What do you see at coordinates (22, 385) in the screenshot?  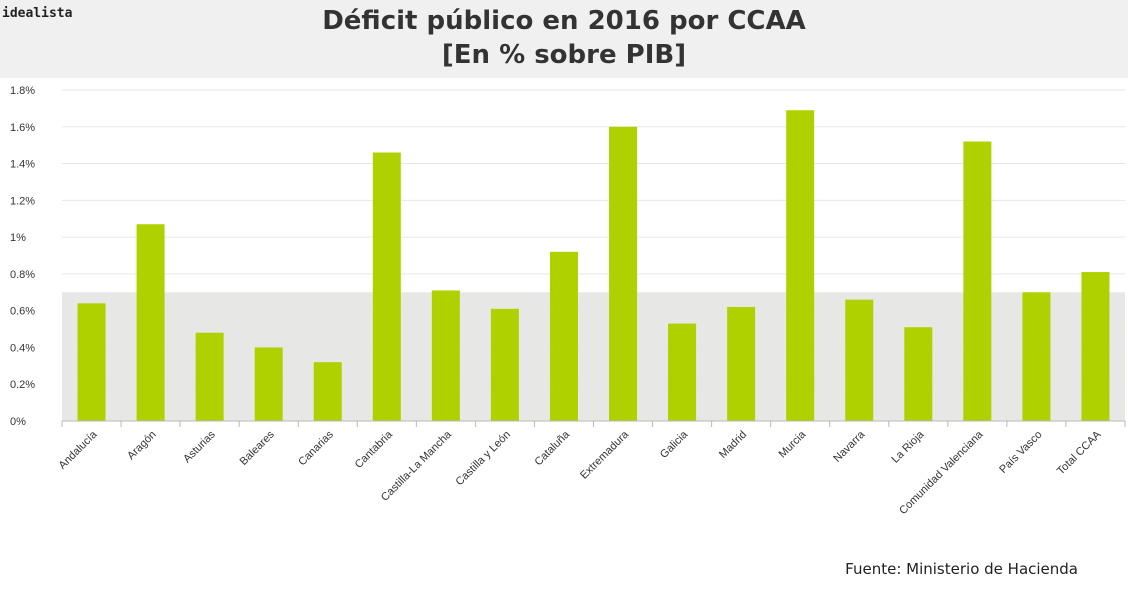 I see `y-tick-label: 0.2%` at bounding box center [22, 385].